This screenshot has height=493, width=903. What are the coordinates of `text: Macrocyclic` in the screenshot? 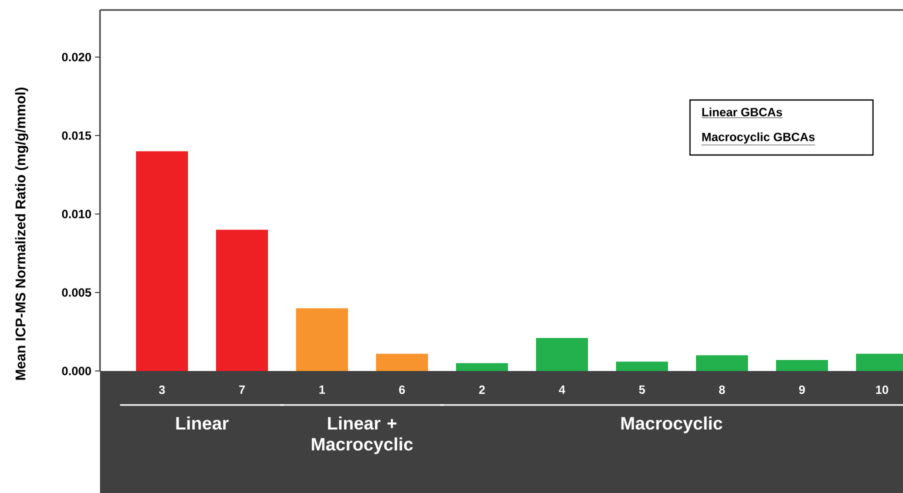 It's located at (671, 425).